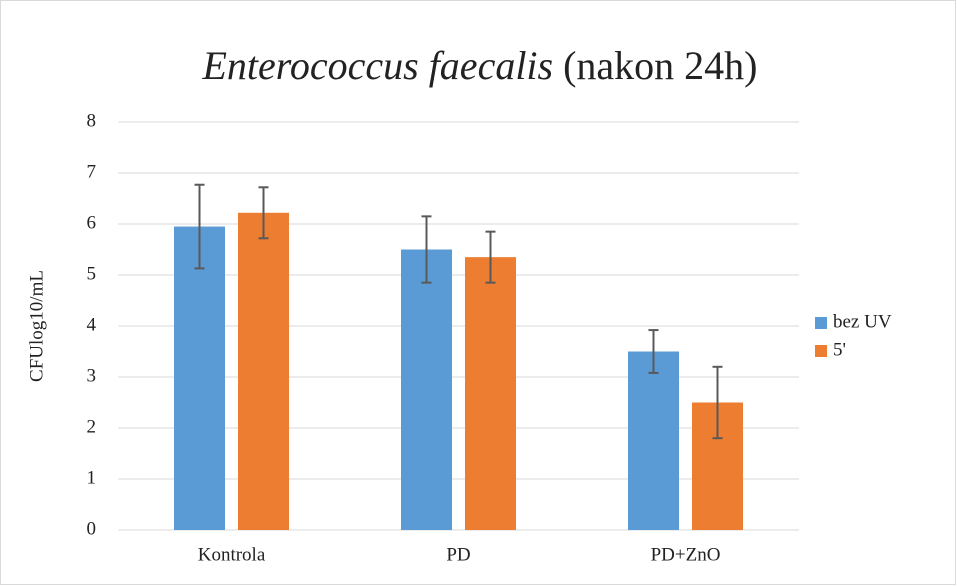 The height and width of the screenshot is (586, 957). What do you see at coordinates (92, 222) in the screenshot?
I see `y-tick-label: 6` at bounding box center [92, 222].